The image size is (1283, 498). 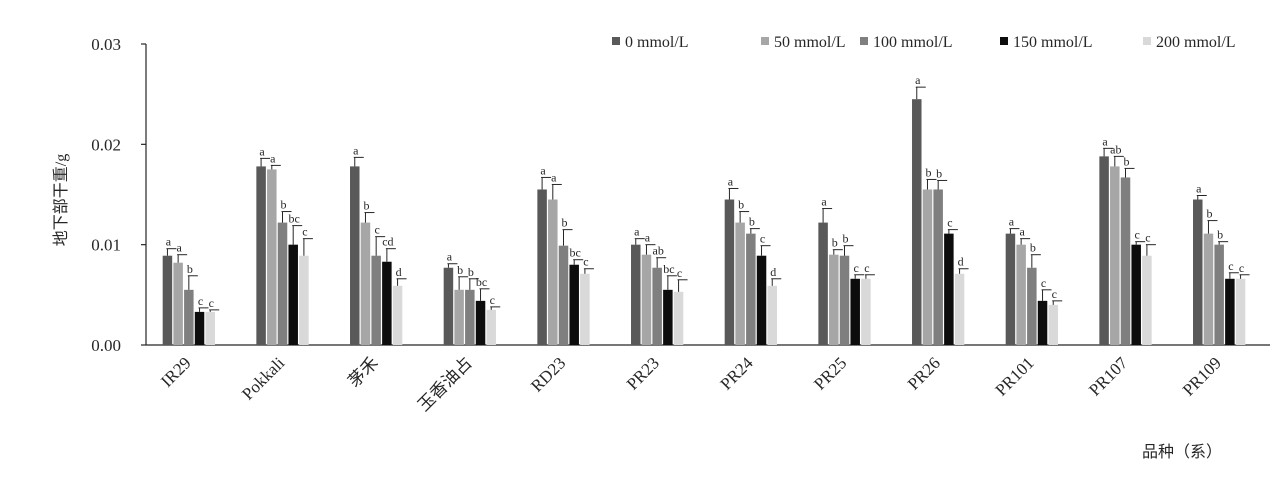 What do you see at coordinates (445, 384) in the screenshot?
I see `x-tick-label: 玉香油占` at bounding box center [445, 384].